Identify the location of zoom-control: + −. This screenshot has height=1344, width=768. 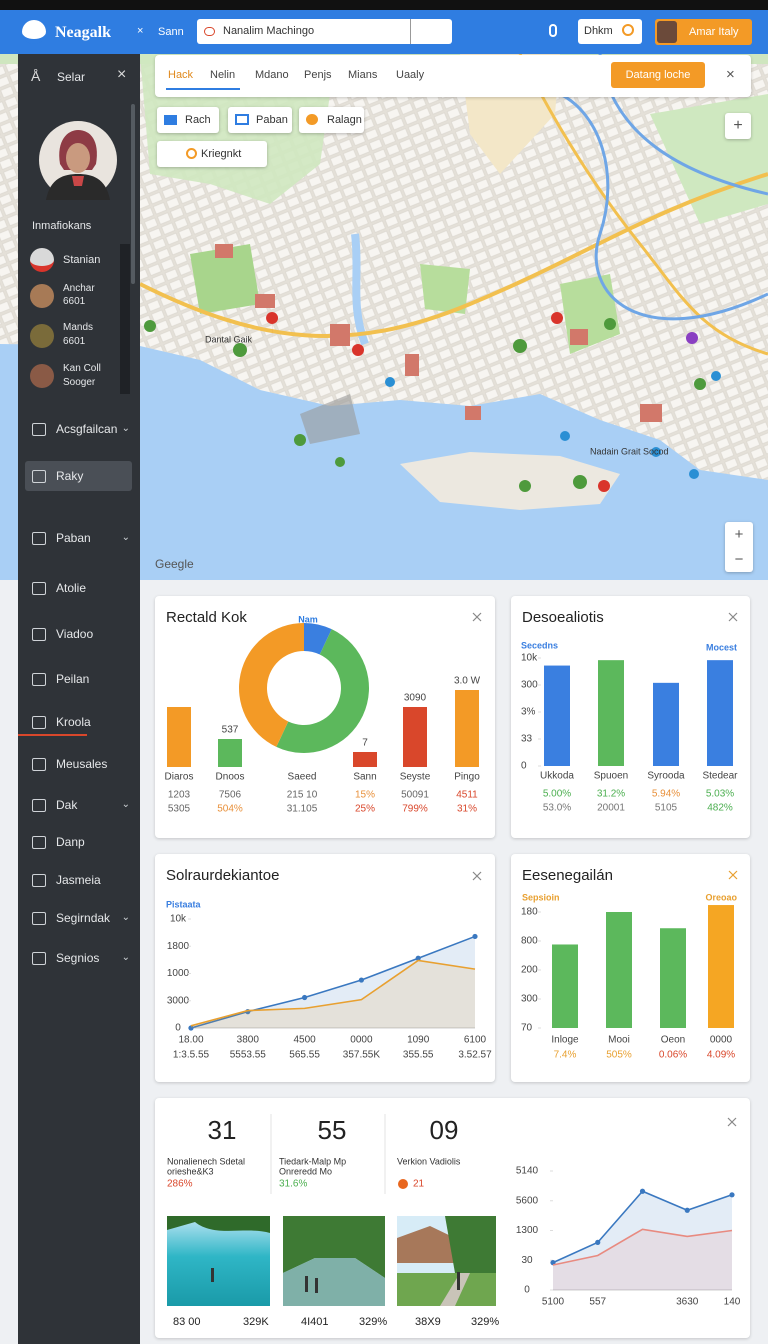
(739, 547).